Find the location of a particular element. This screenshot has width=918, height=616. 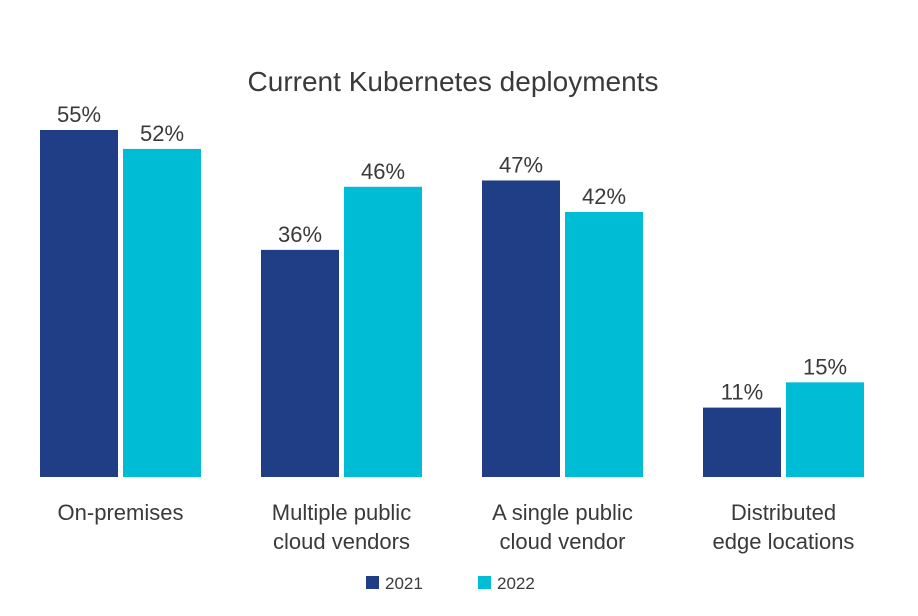

value-label-2021-3: 11% is located at coordinates (742, 392).